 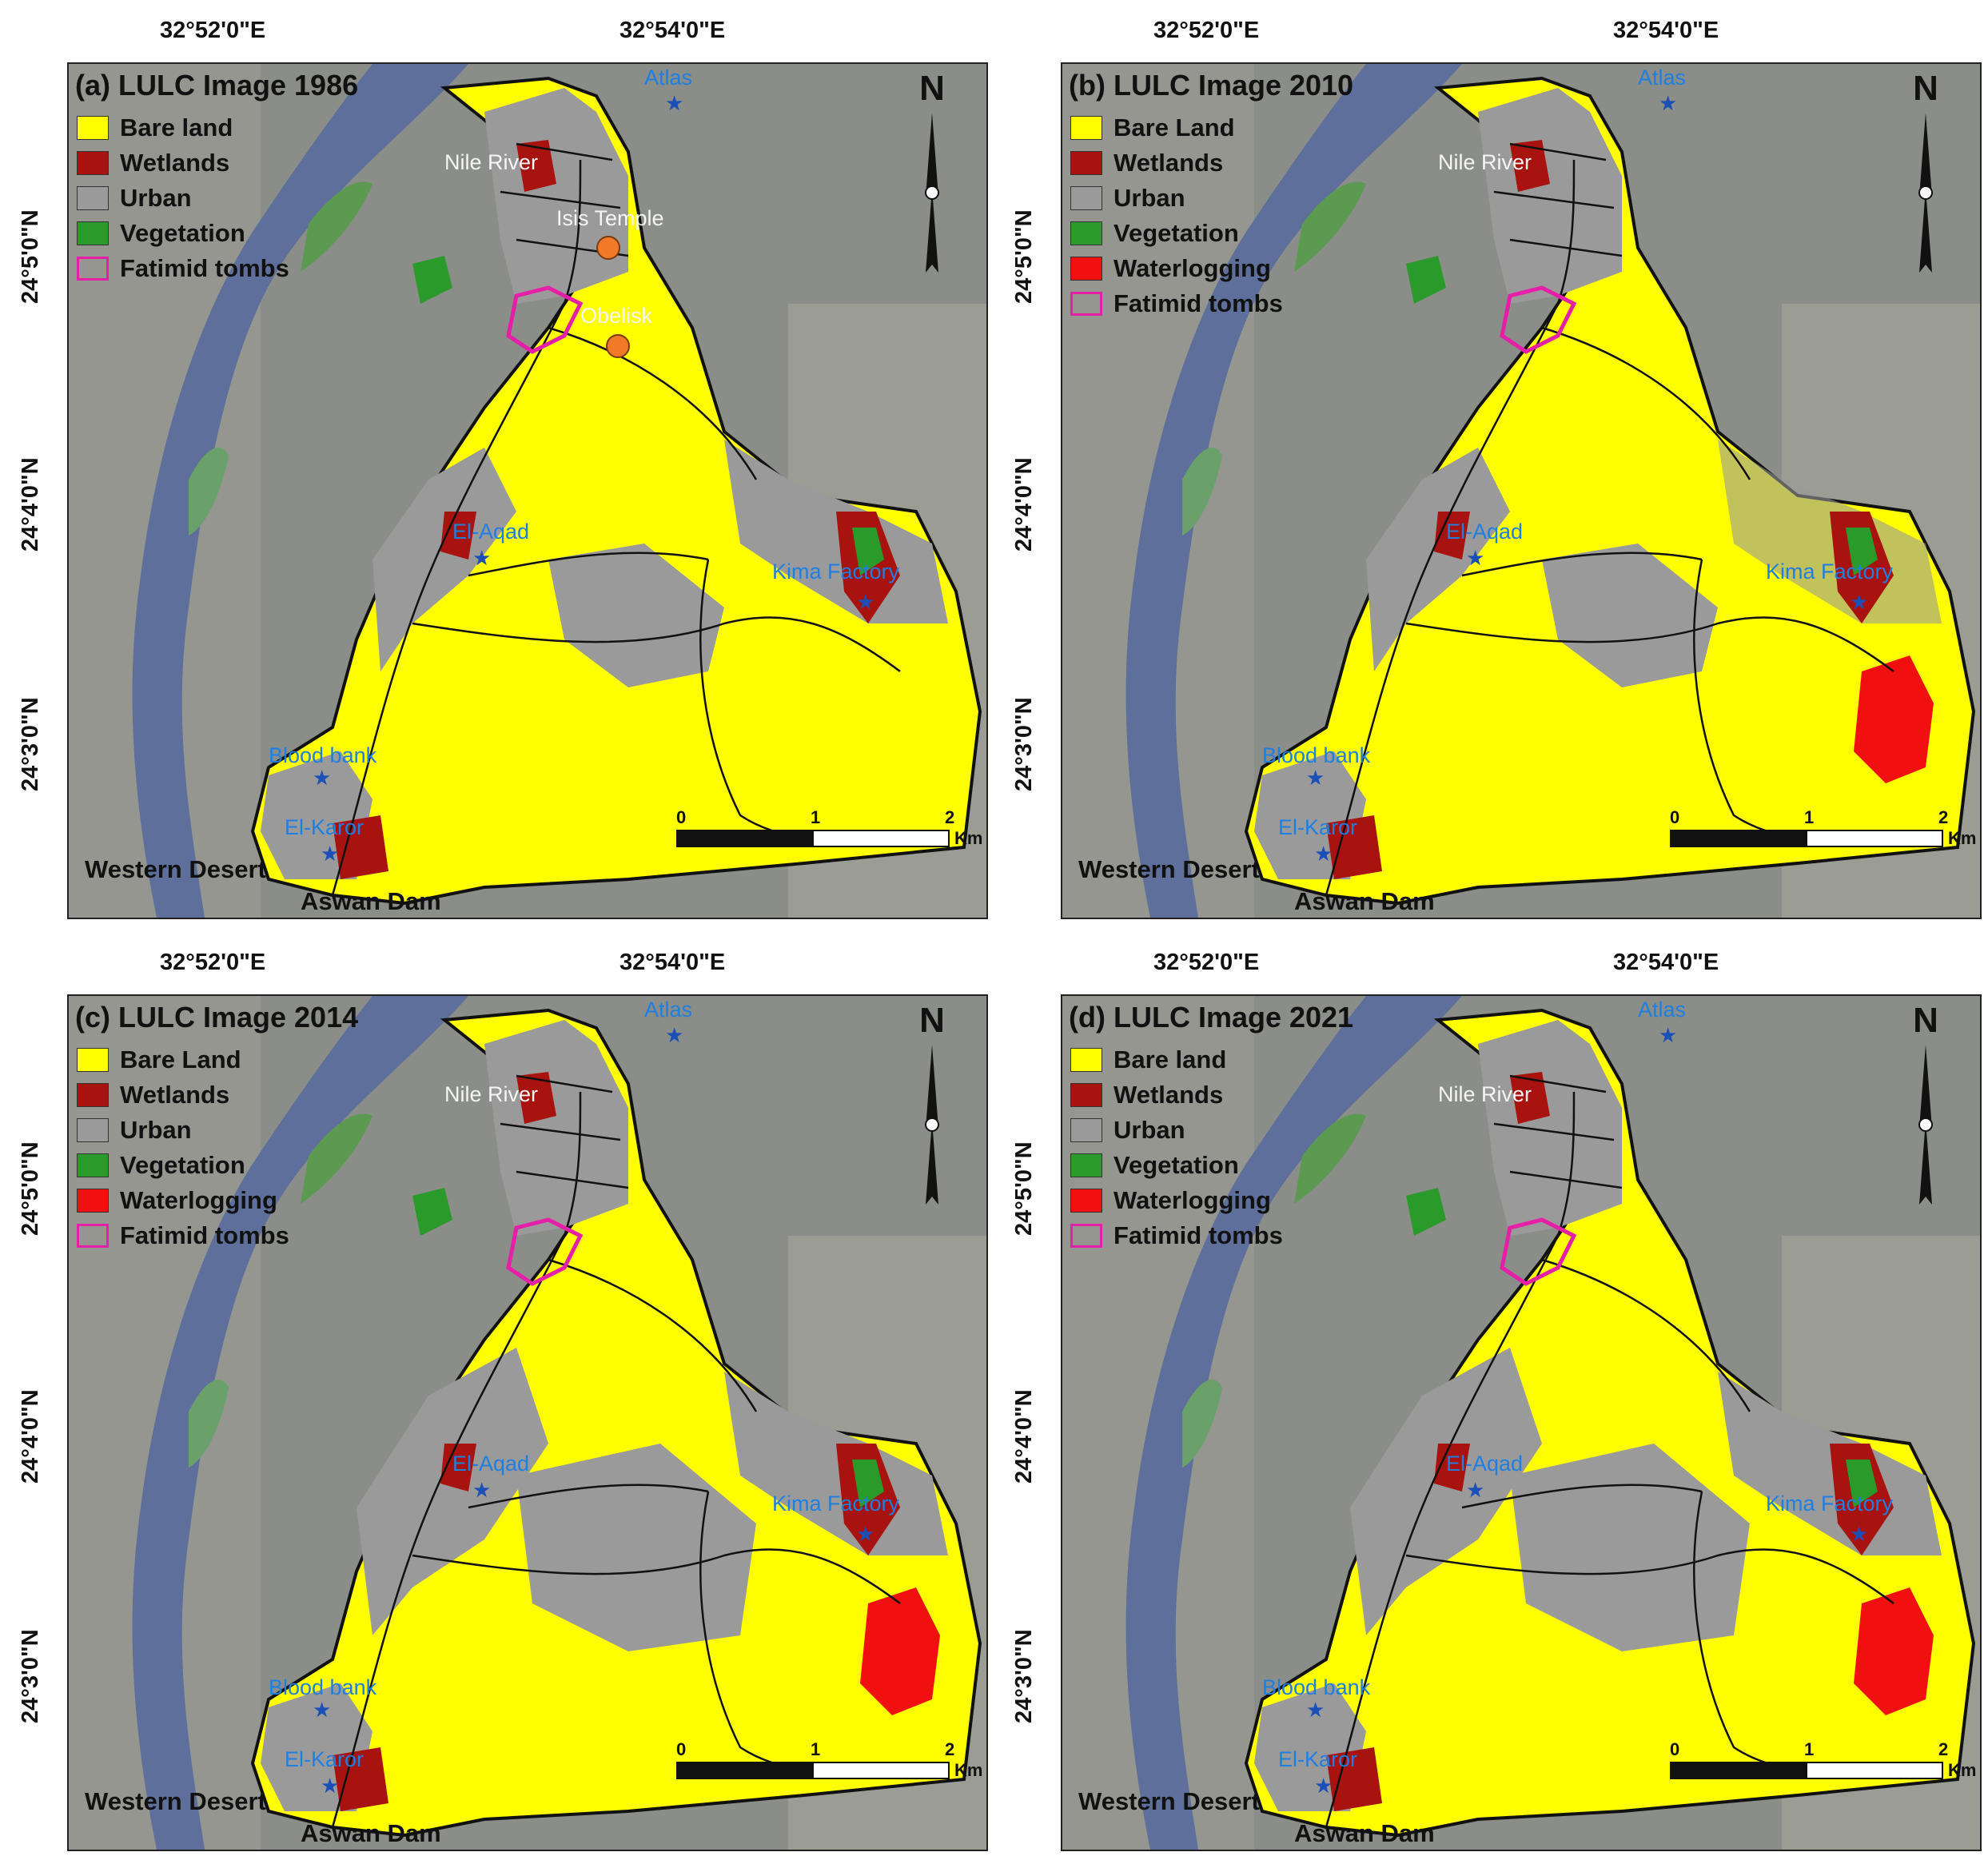 I want to click on legend-item: Vegetation, so click(x=1176, y=1166).